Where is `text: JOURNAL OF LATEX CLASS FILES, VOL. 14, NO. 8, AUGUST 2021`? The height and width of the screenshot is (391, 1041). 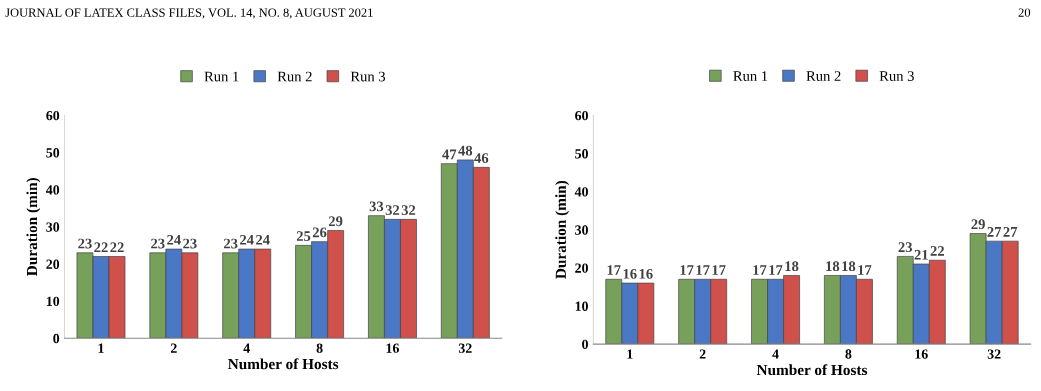
text: JOURNAL OF LATEX CLASS FILES, VOL. 14, NO. 8, AUGUST 2021 is located at coordinates (189, 13).